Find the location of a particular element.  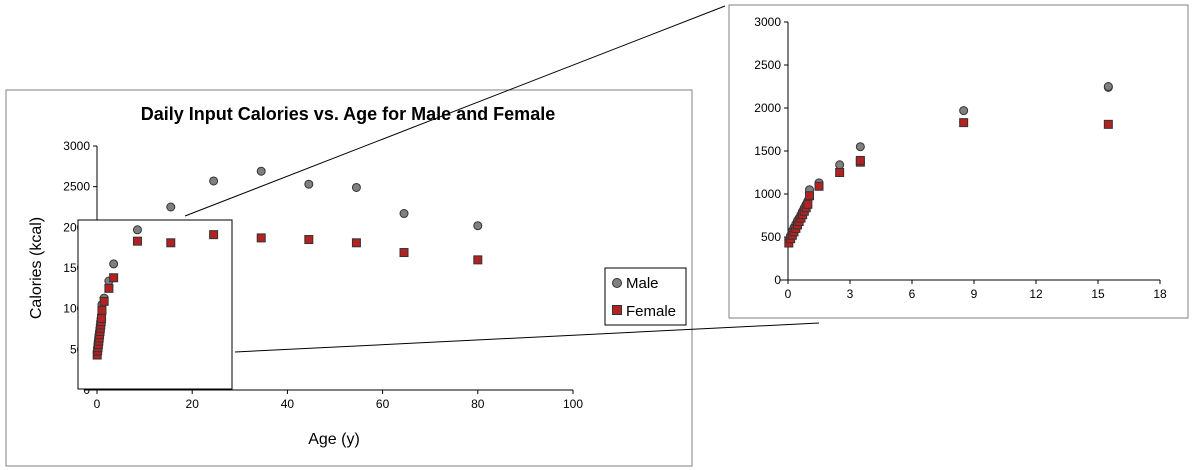

legend-female-label: Female is located at coordinates (651, 311).